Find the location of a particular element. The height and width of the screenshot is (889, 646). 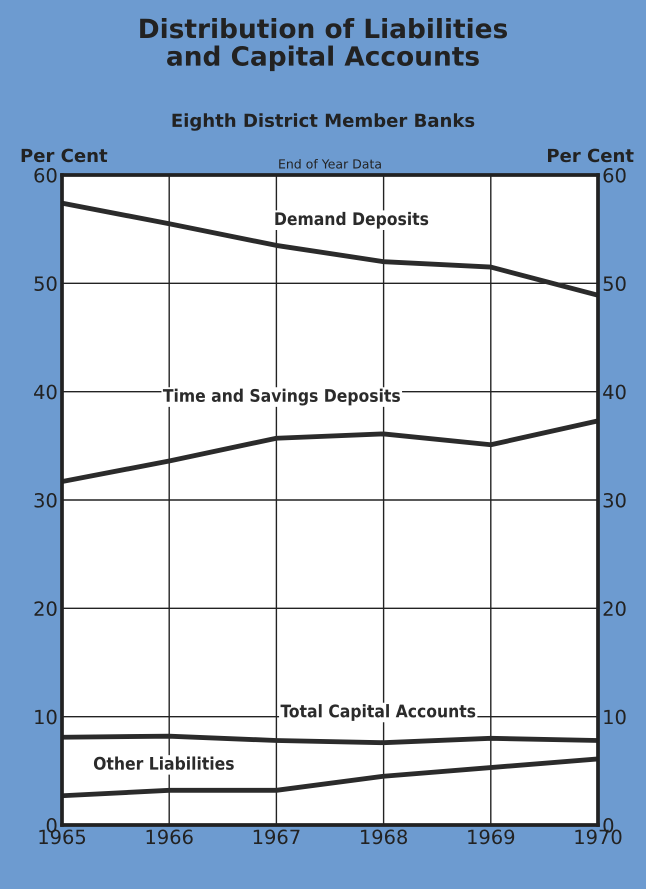

text: End of Year Data is located at coordinates (330, 163).